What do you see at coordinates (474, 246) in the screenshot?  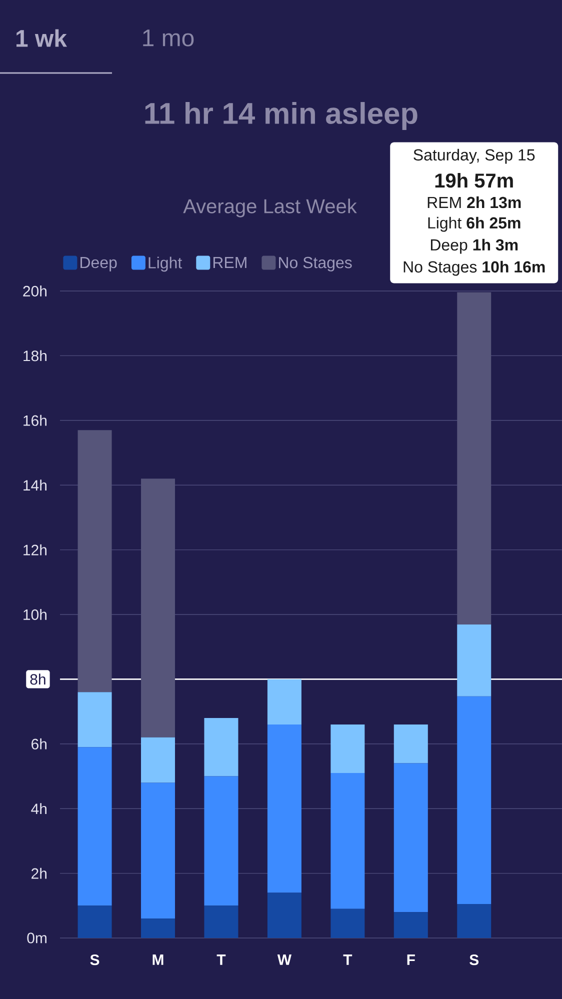 I see `text: Deep 1h 3m` at bounding box center [474, 246].